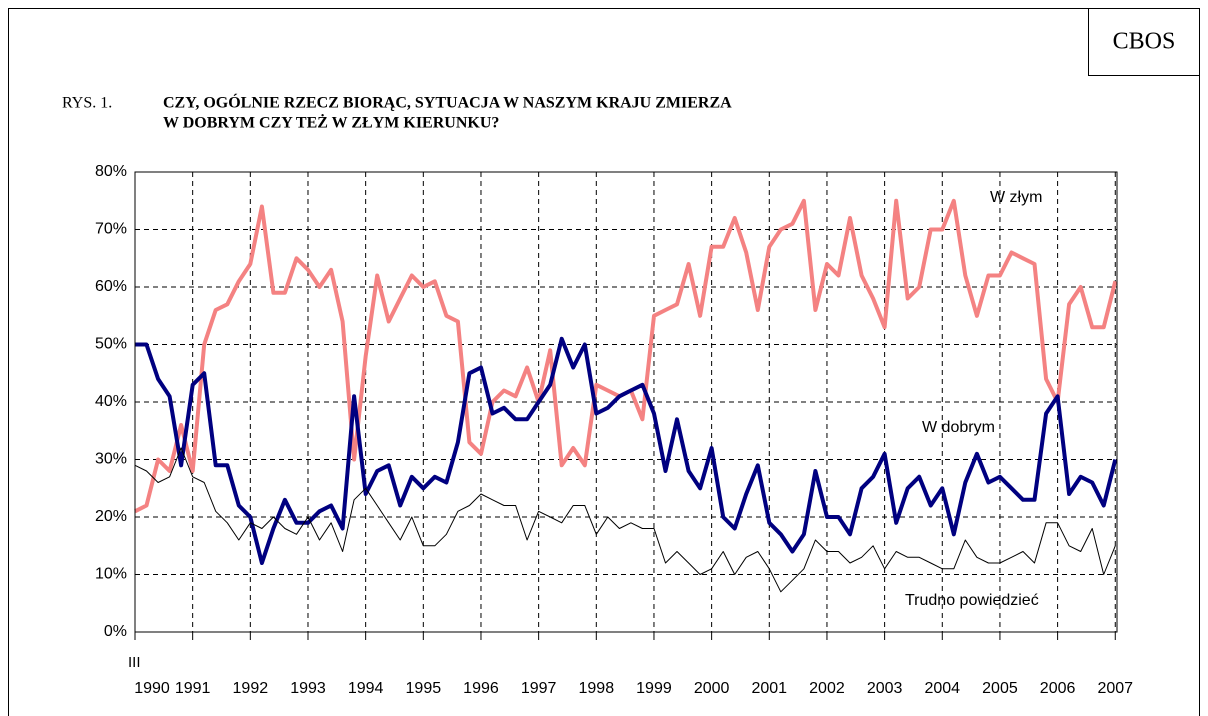  I want to click on x-tick-label: 2003, so click(885, 688).